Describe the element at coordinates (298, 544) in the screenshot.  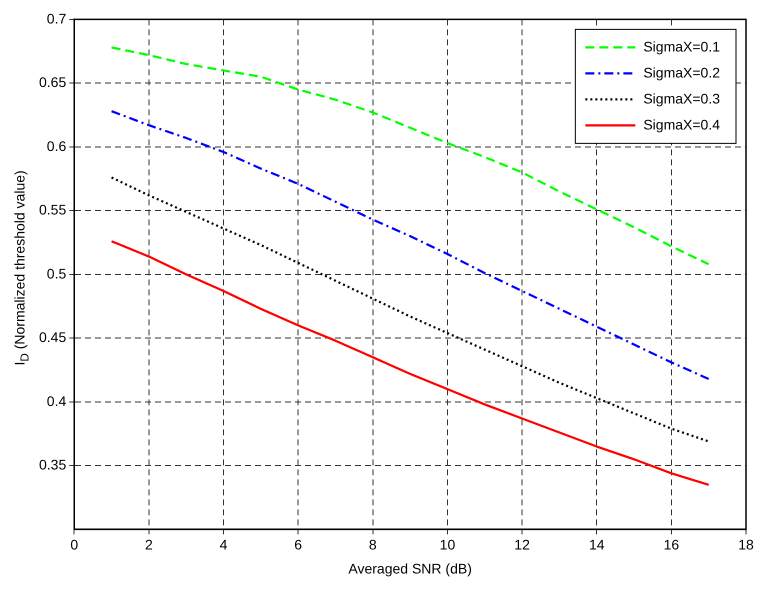
I see `x-tick-label: 6` at that location.